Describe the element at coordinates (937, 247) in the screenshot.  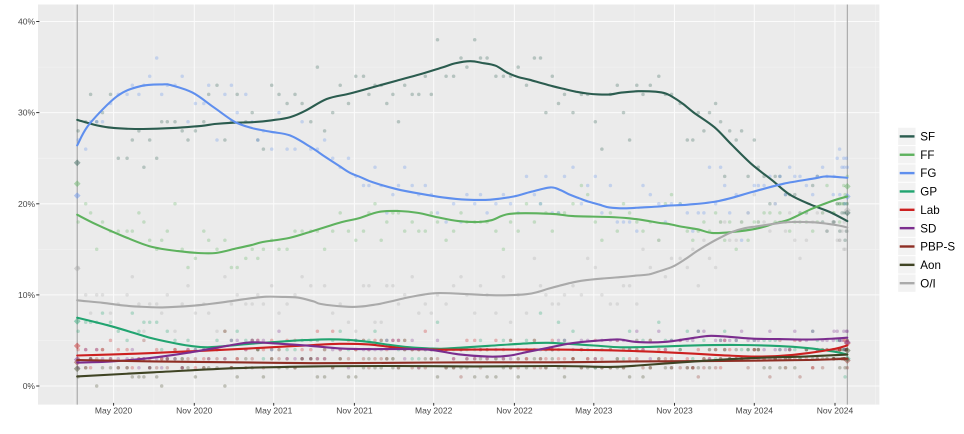
I see `svg-text: PBP-S` at that location.